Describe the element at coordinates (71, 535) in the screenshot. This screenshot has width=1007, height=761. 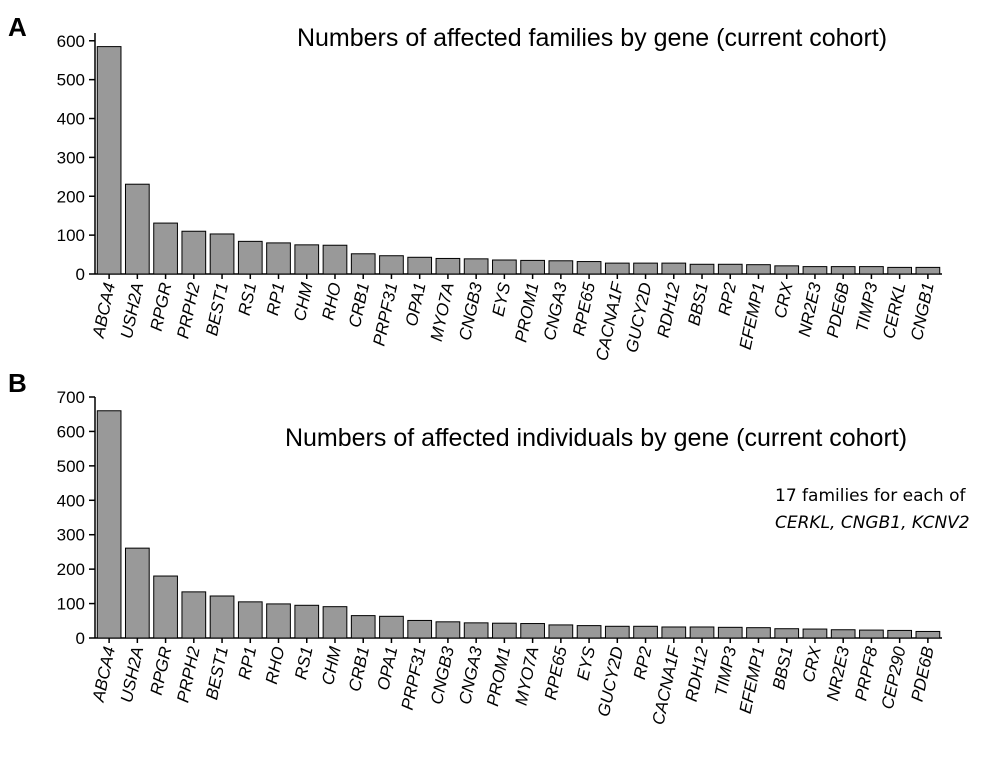
I see `y-tick-label: 300` at that location.